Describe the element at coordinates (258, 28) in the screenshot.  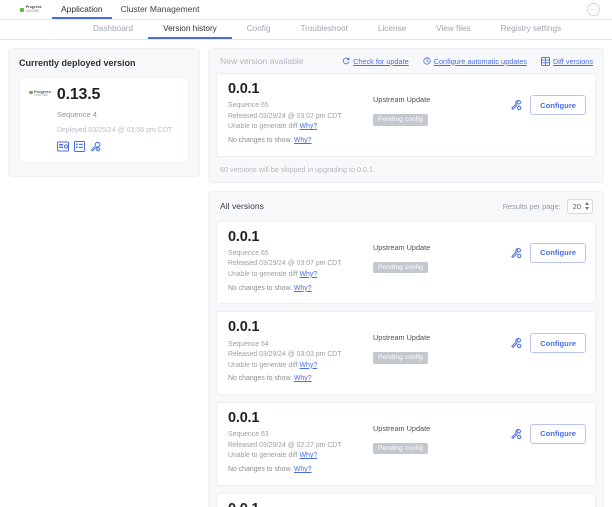
I see `tab-config: Config` at that location.